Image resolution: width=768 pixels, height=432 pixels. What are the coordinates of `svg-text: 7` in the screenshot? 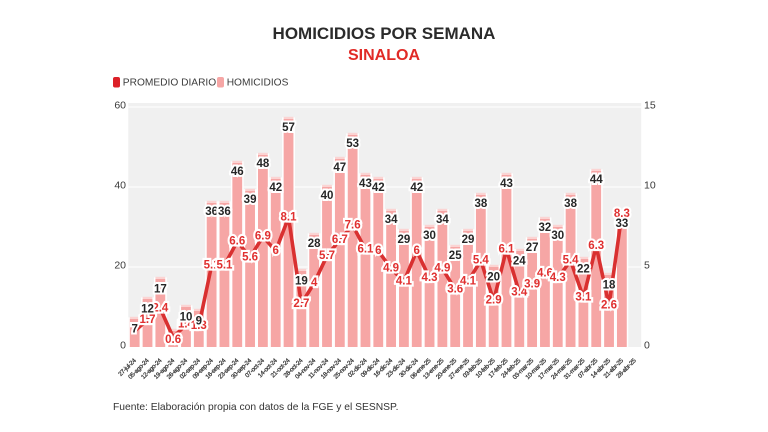 It's located at (134, 330).